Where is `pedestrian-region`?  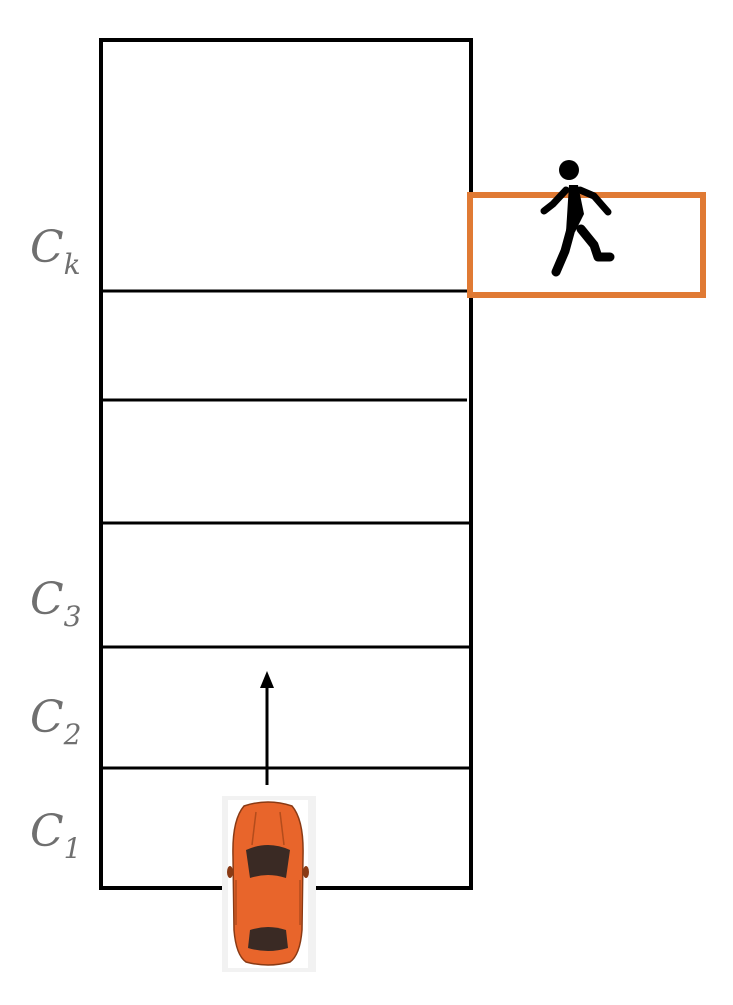
pedestrian-region is located at coordinates (586, 245).